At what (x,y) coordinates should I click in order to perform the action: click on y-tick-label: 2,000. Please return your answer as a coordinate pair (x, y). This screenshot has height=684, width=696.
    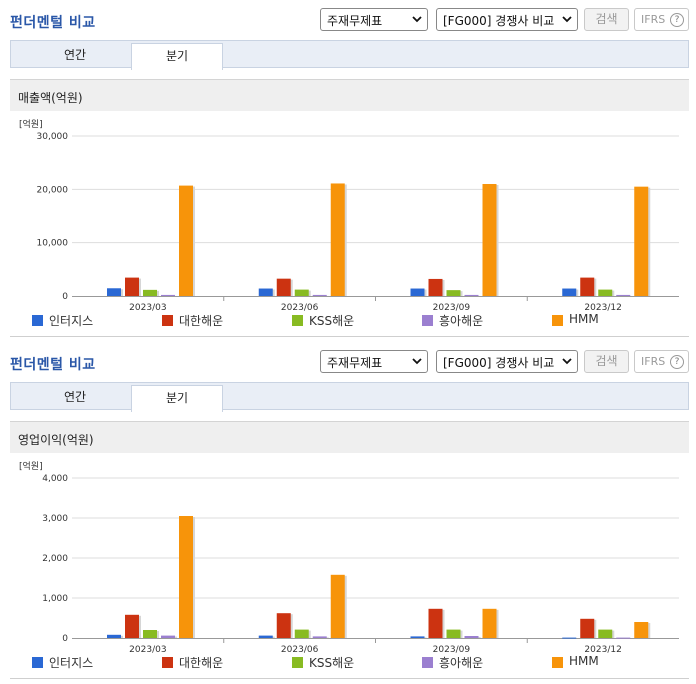
    Looking at the image, I should click on (55, 559).